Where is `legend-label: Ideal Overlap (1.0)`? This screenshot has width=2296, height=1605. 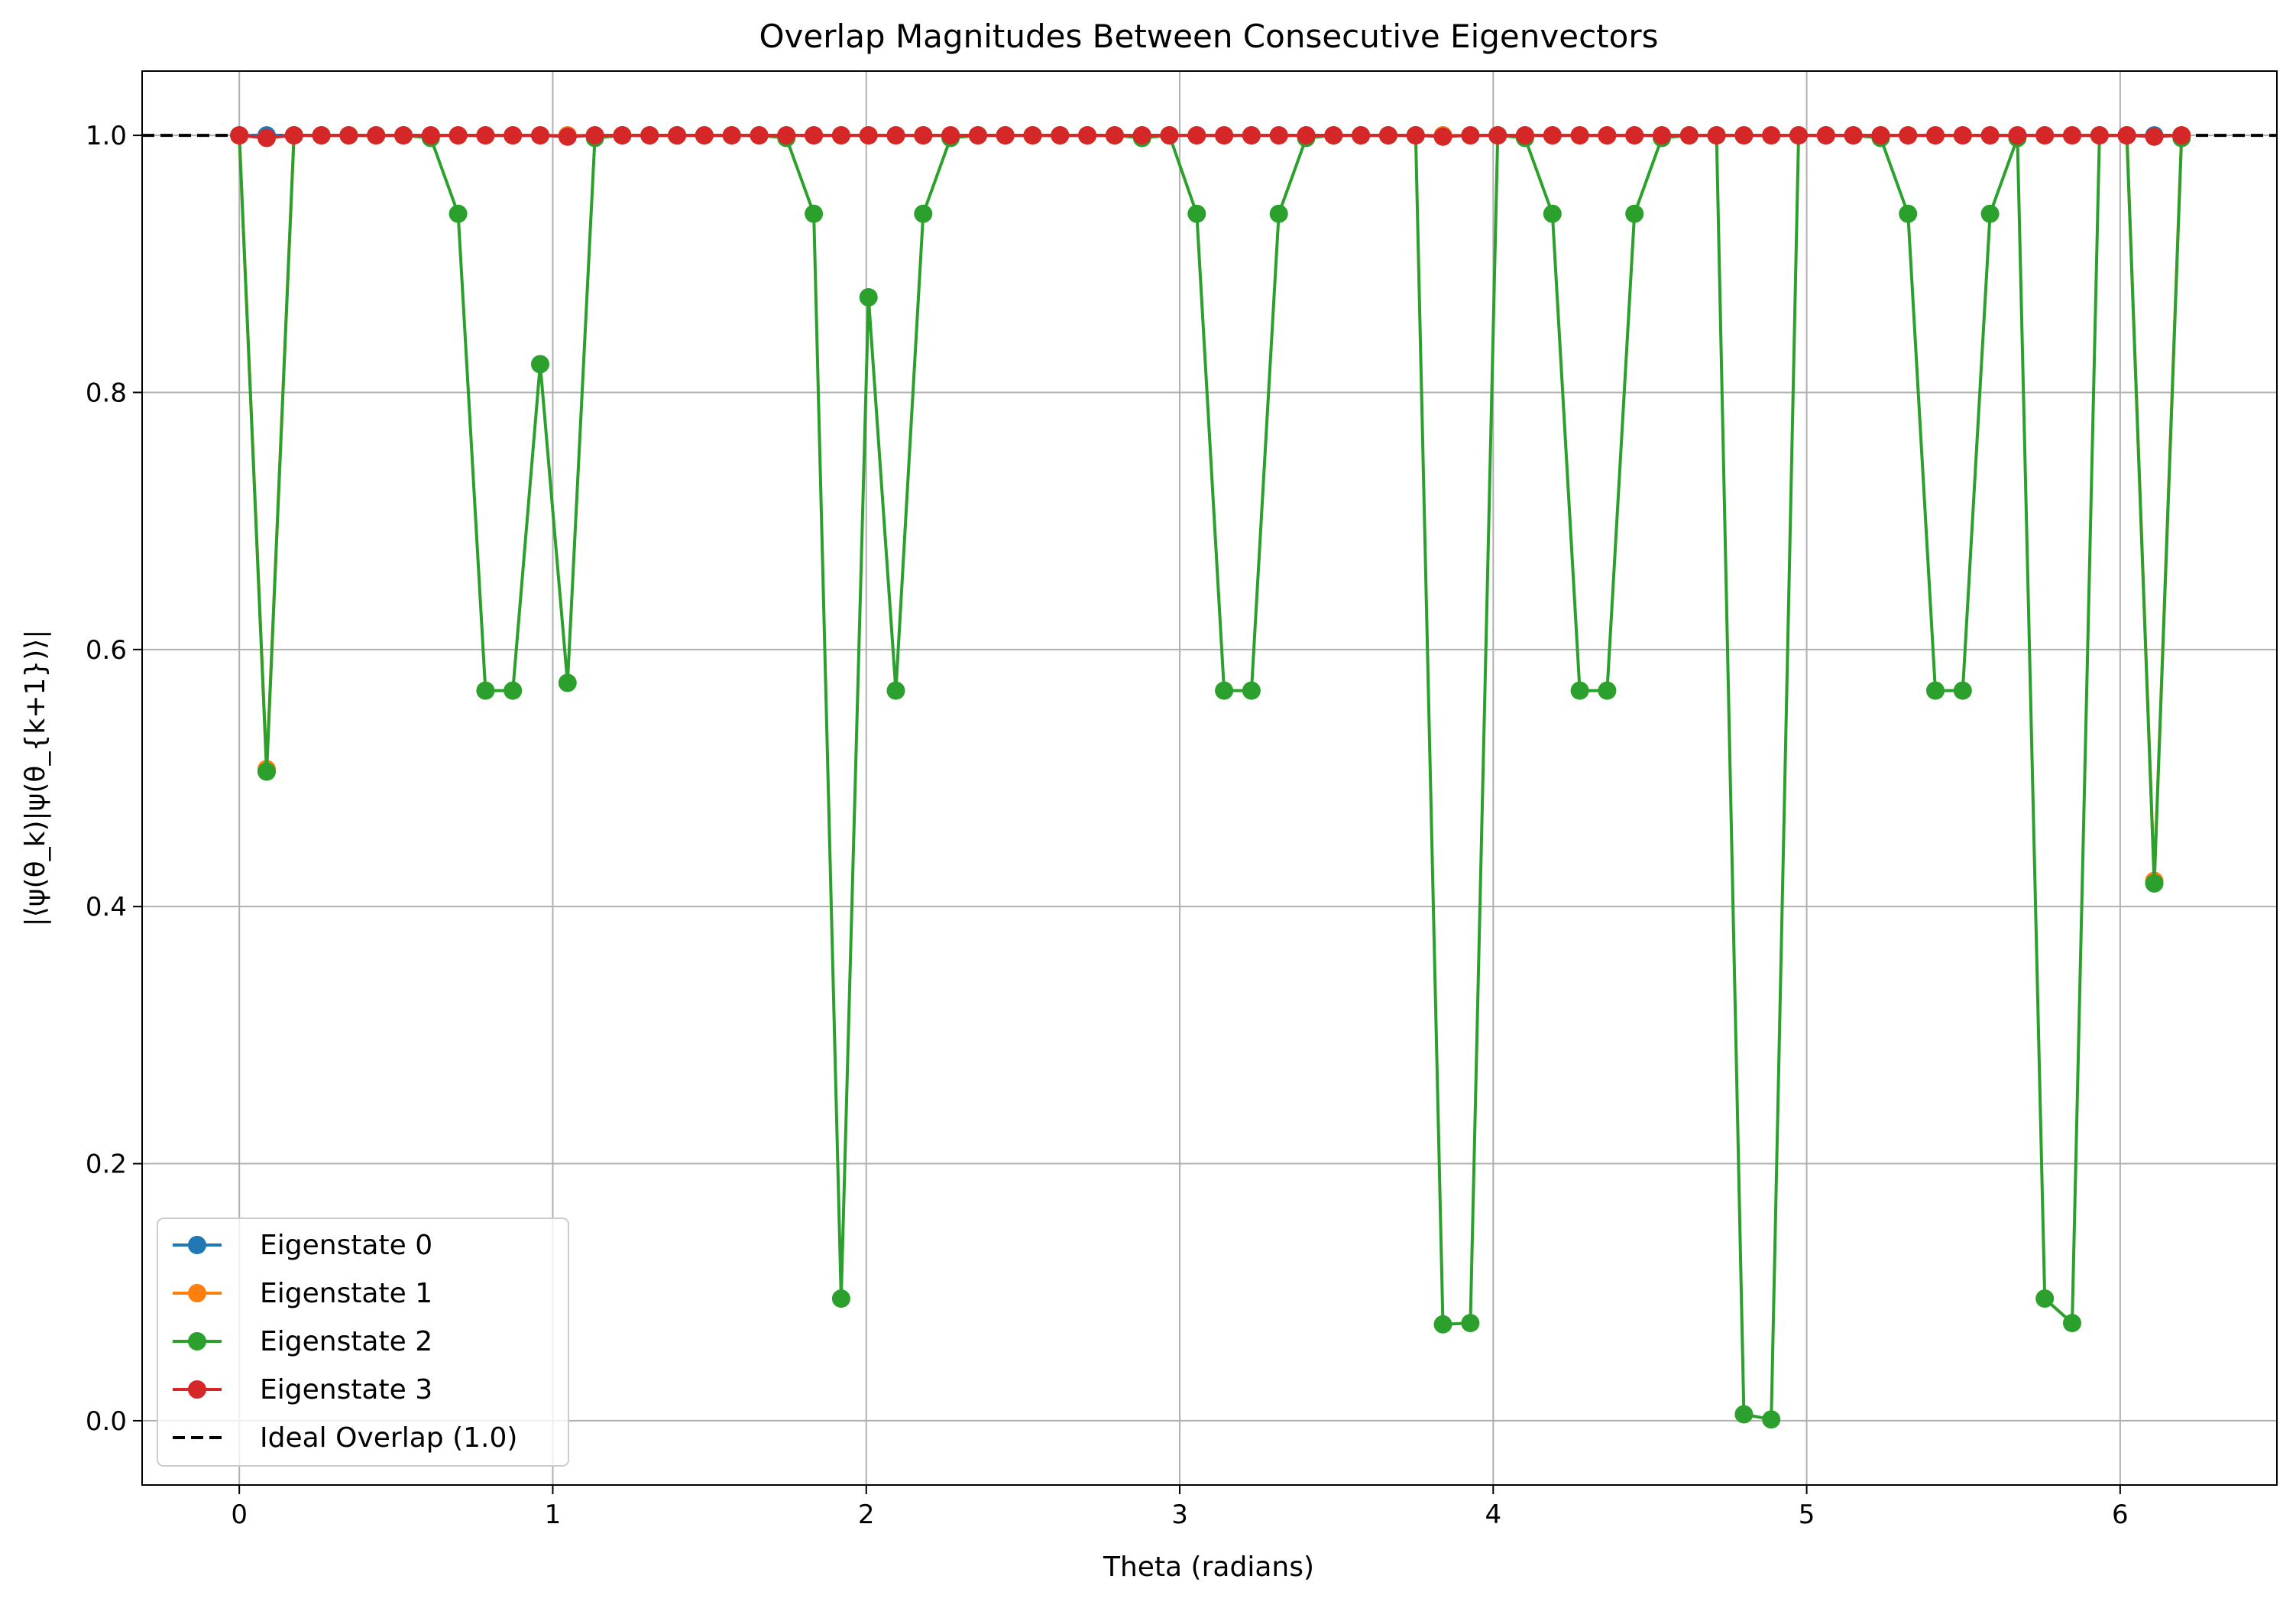
legend-label: Ideal Overlap (1.0) is located at coordinates (388, 1438).